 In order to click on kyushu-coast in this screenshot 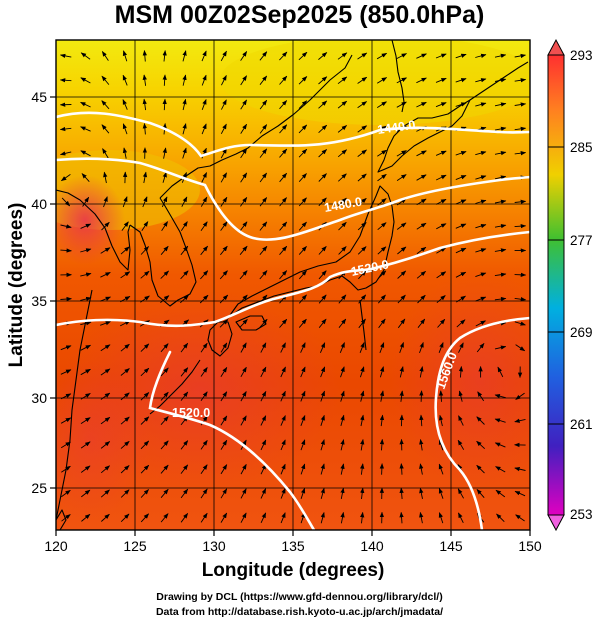, I will do `click(220, 339)`.